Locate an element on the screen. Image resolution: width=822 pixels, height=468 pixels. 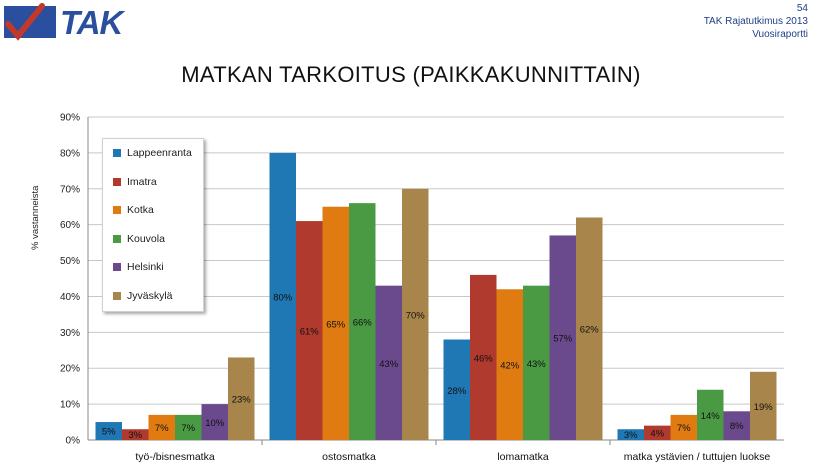
data-label: 62% is located at coordinates (590, 330).